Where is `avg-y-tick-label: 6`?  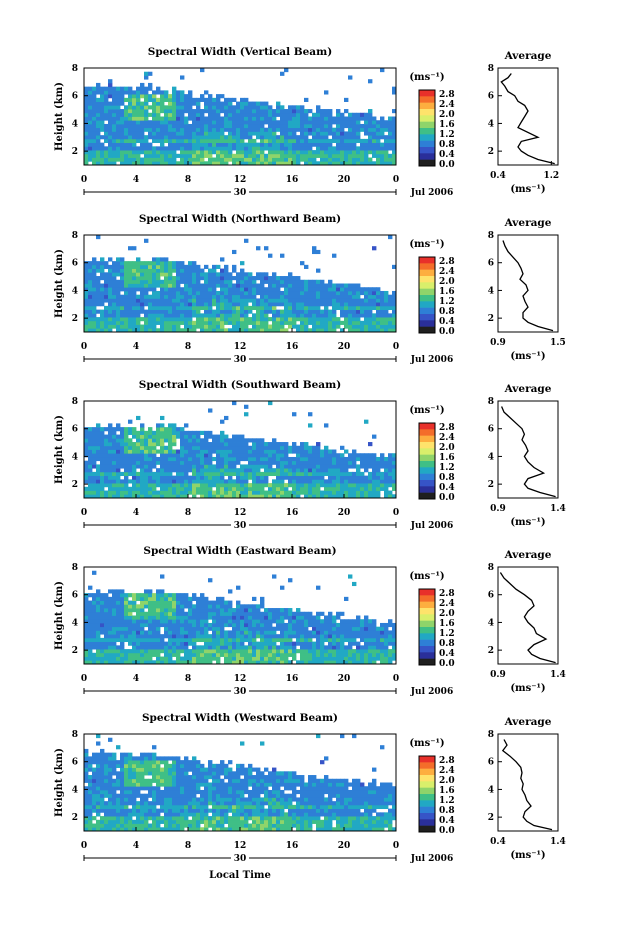 avg-y-tick-label: 6 is located at coordinates (491, 430).